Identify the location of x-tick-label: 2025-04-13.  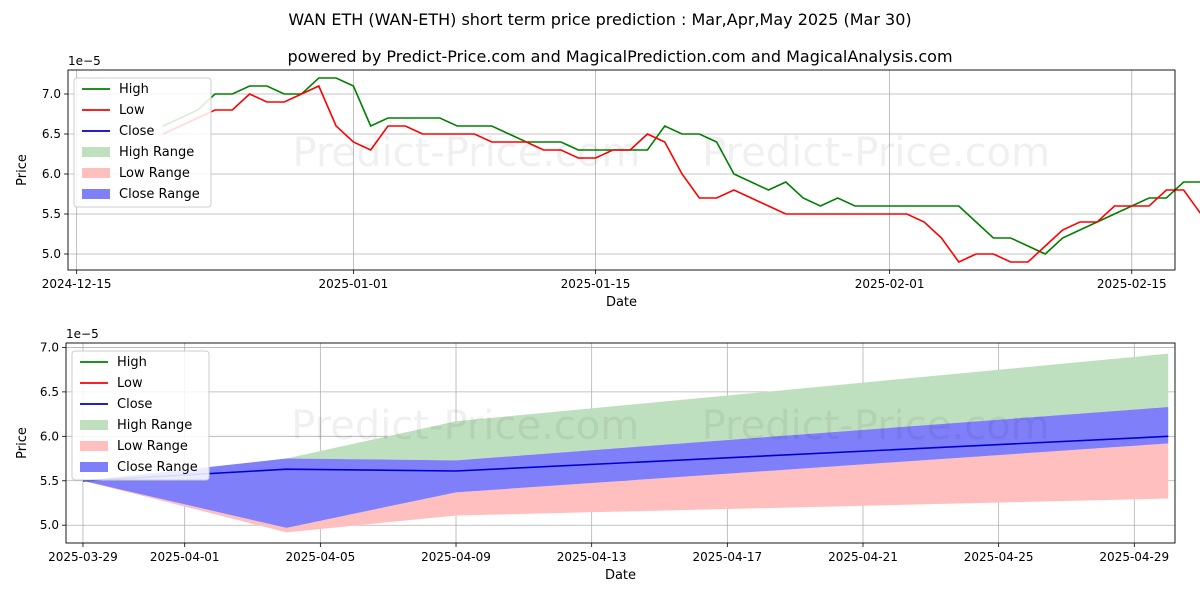
(592, 557).